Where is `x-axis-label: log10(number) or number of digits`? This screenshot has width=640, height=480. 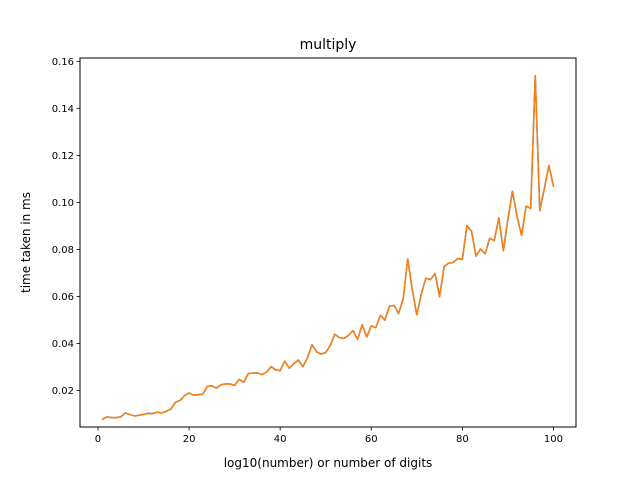
x-axis-label: log10(number) or number of digits is located at coordinates (328, 463).